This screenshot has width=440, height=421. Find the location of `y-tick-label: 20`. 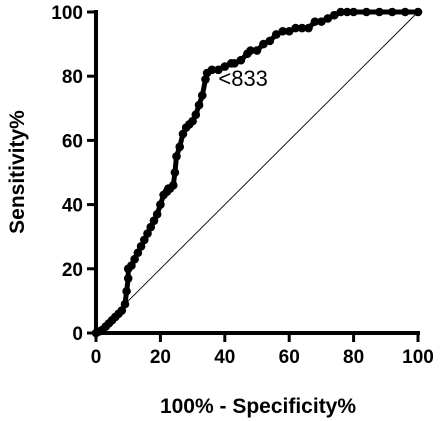

y-tick-label: 20 is located at coordinates (72, 270).